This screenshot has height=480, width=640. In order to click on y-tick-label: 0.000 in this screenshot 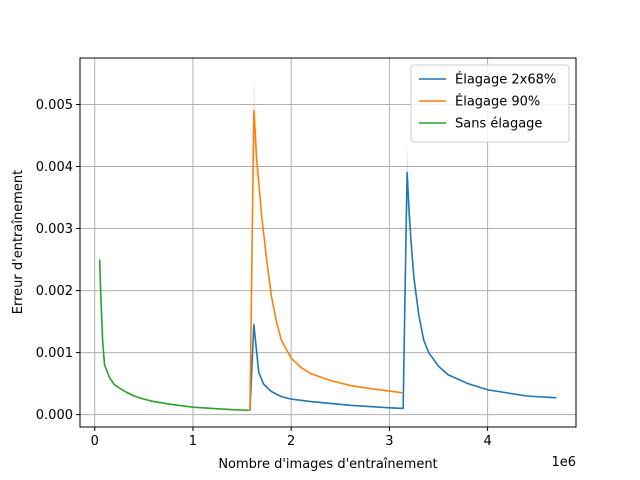, I will do `click(54, 415)`.